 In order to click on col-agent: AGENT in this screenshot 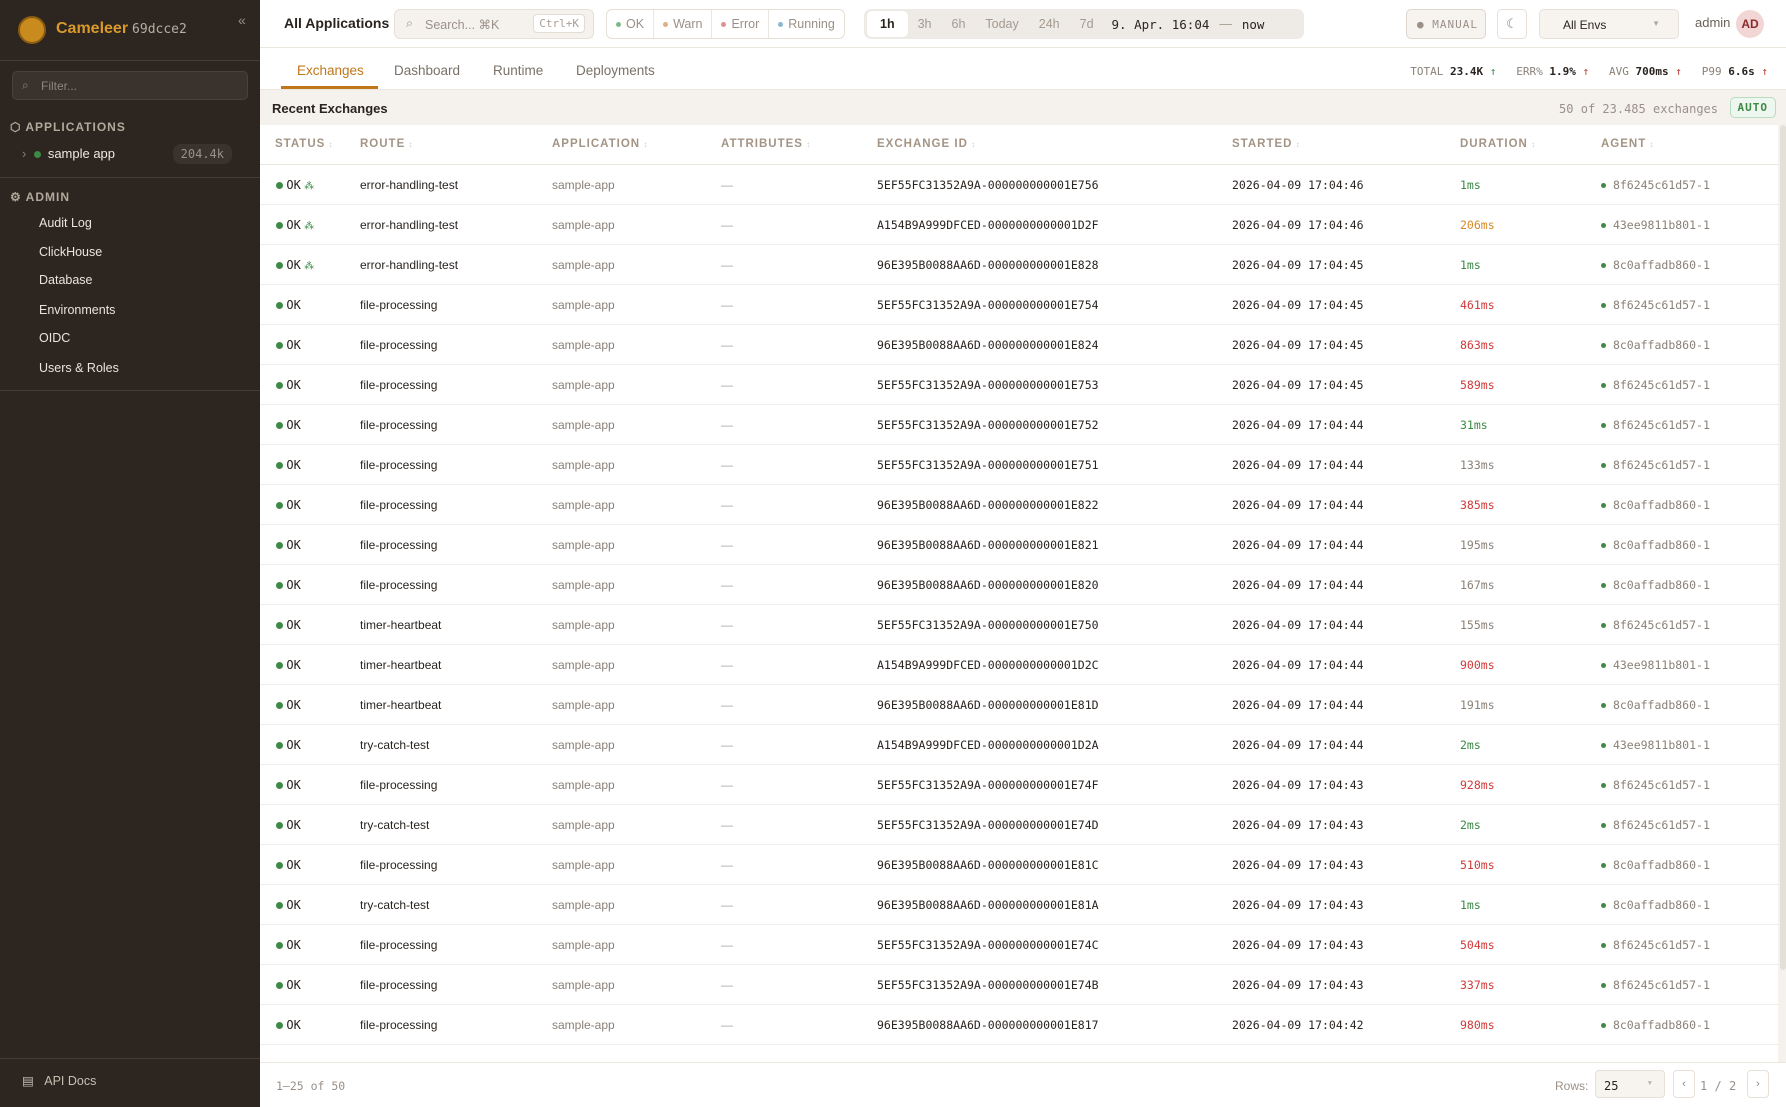, I will do `click(1627, 144)`.